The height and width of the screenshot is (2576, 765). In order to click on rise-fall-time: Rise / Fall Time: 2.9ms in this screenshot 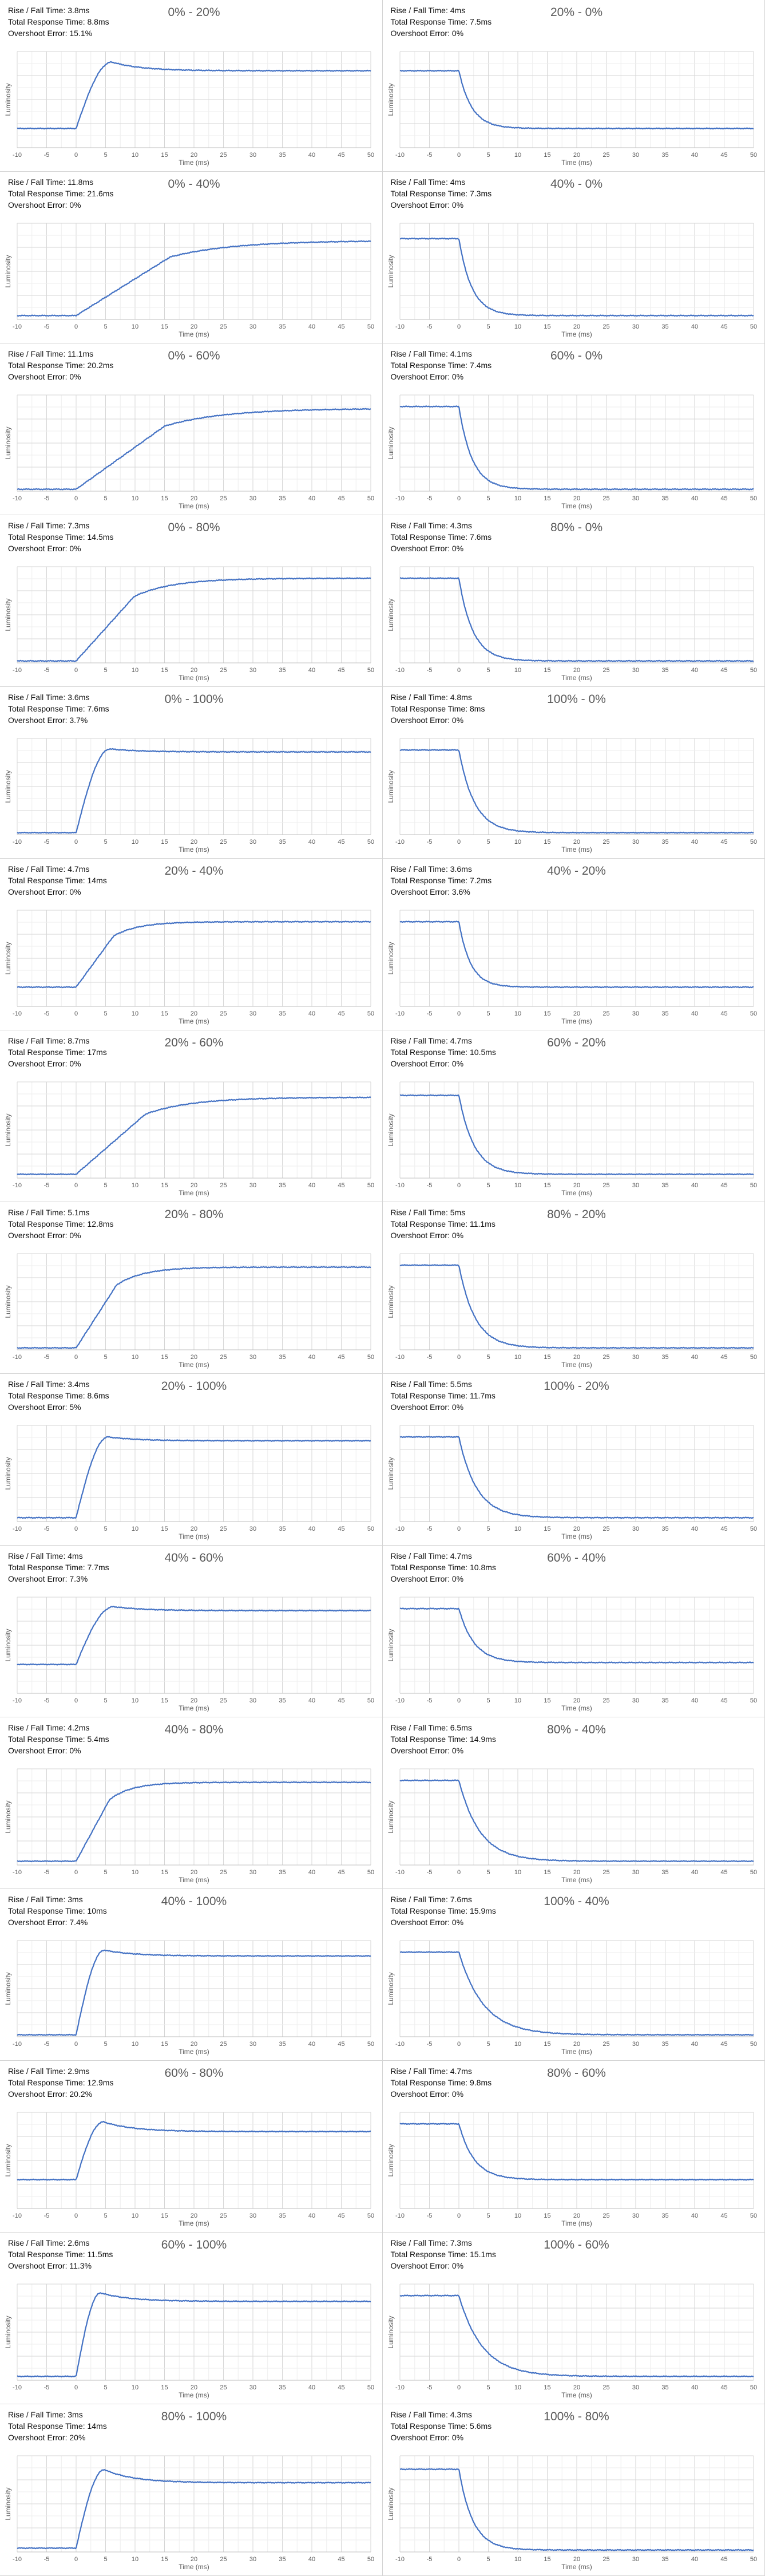, I will do `click(49, 2071)`.